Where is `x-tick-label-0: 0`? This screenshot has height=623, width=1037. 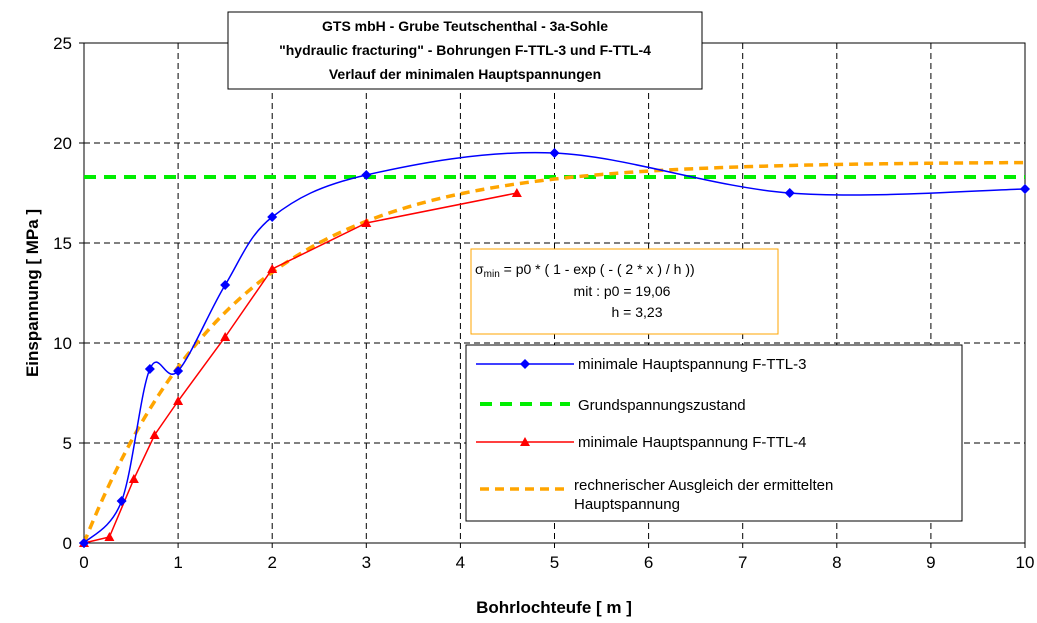 x-tick-label-0: 0 is located at coordinates (83, 562).